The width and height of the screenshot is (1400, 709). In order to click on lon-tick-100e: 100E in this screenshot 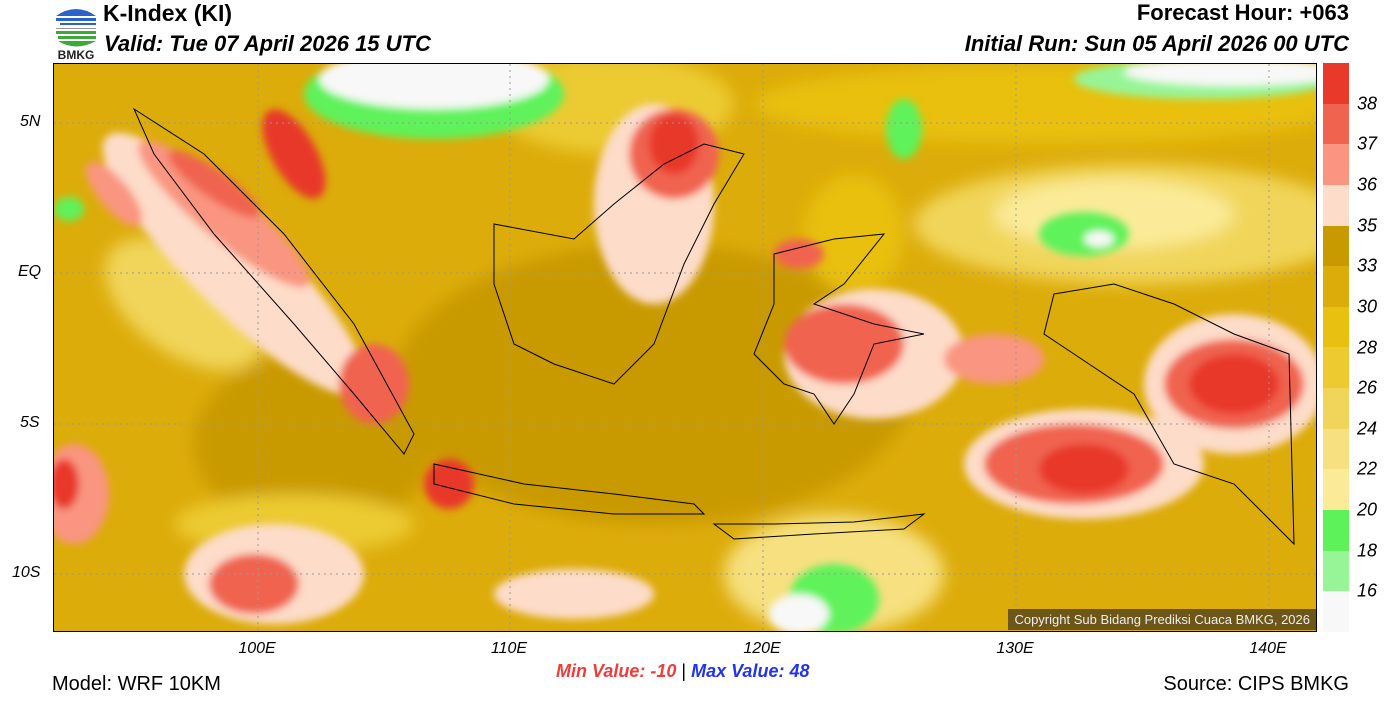, I will do `click(257, 648)`.